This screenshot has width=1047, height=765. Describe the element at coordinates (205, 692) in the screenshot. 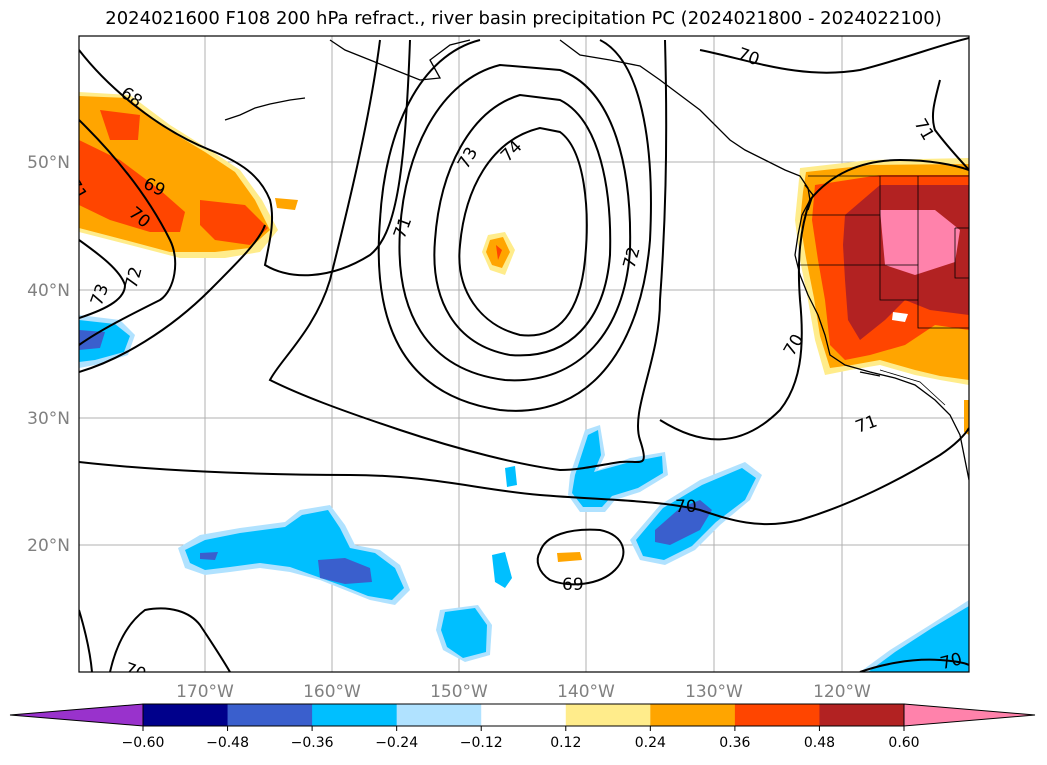

I see `lon-label-170w: 170°W` at that location.